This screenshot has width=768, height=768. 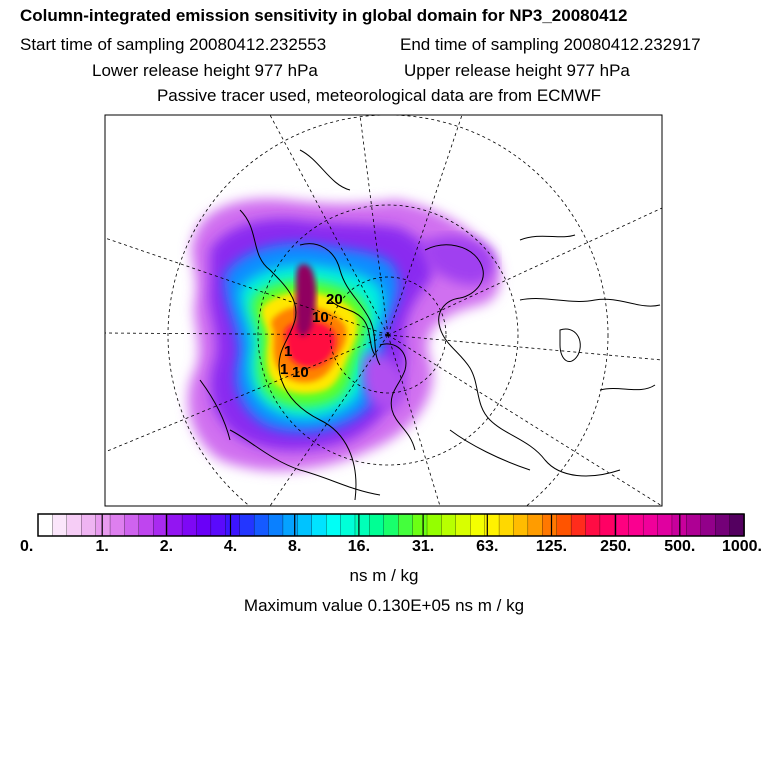 What do you see at coordinates (384, 381) in the screenshot?
I see `field-tongue-east` at bounding box center [384, 381].